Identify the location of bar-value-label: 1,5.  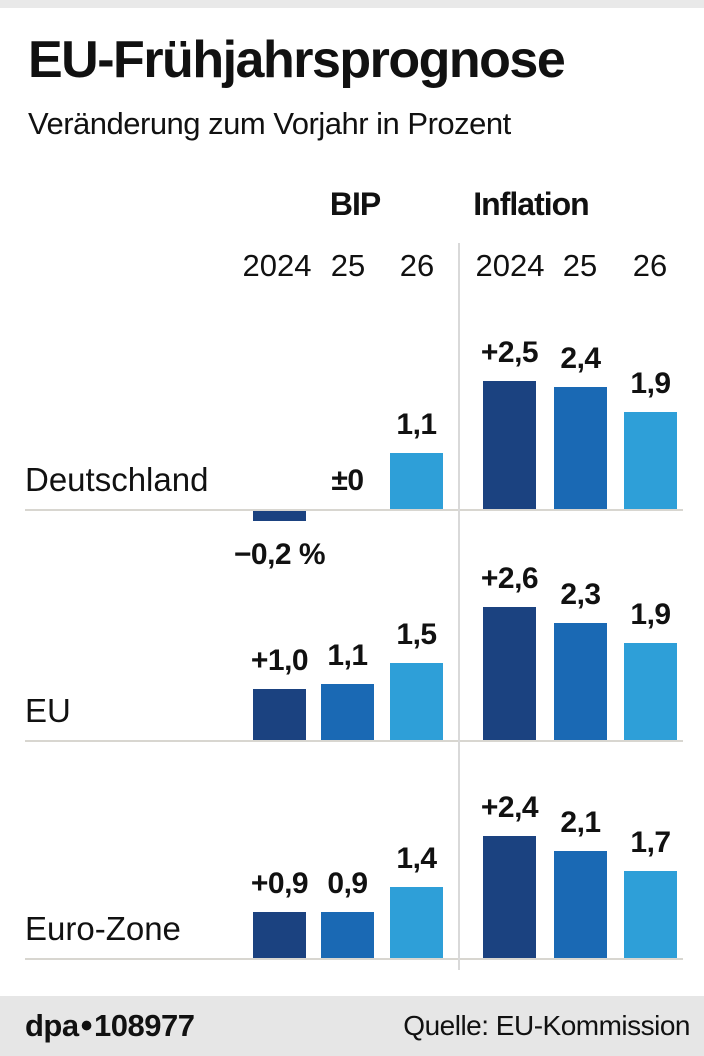
(416, 634).